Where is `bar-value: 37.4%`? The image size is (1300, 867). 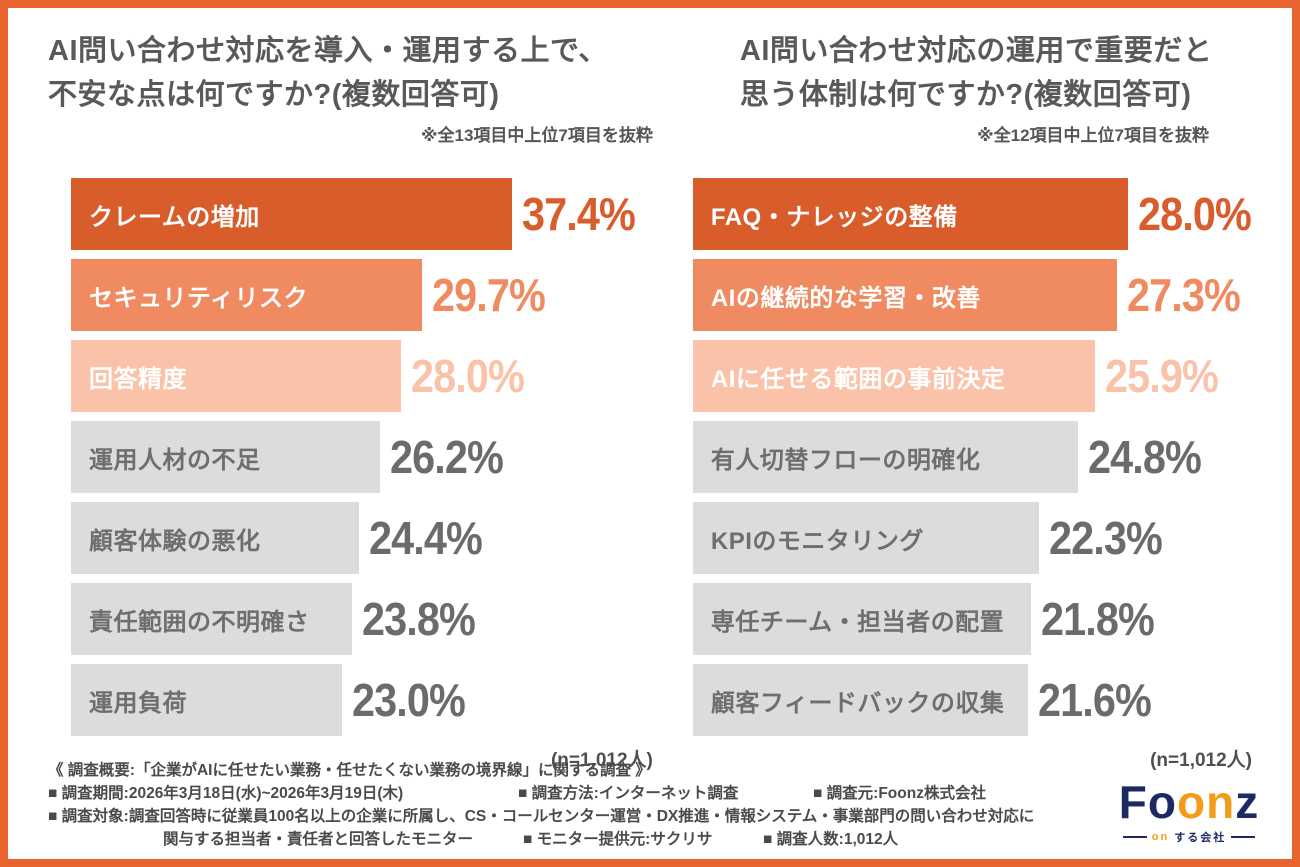
bar-value: 37.4% is located at coordinates (579, 214).